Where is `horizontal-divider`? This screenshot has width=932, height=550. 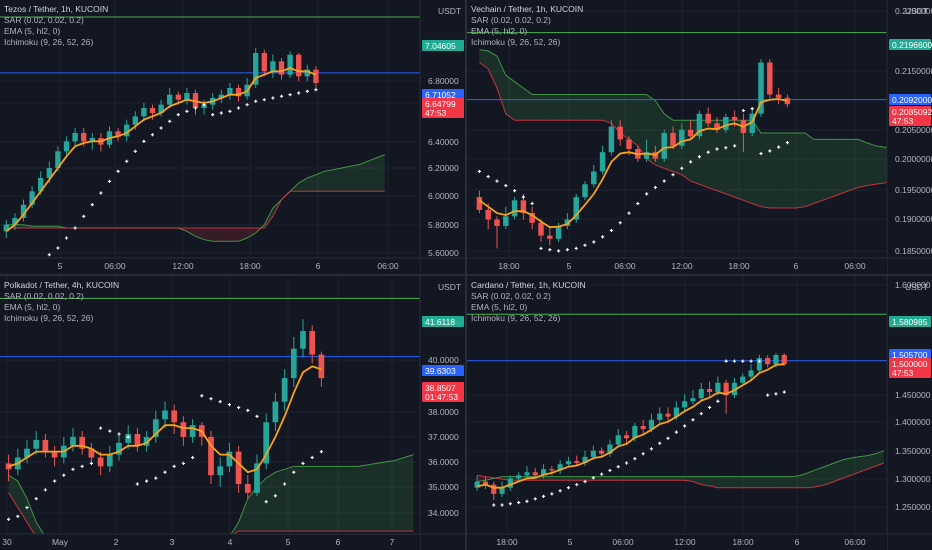 horizontal-divider is located at coordinates (466, 275).